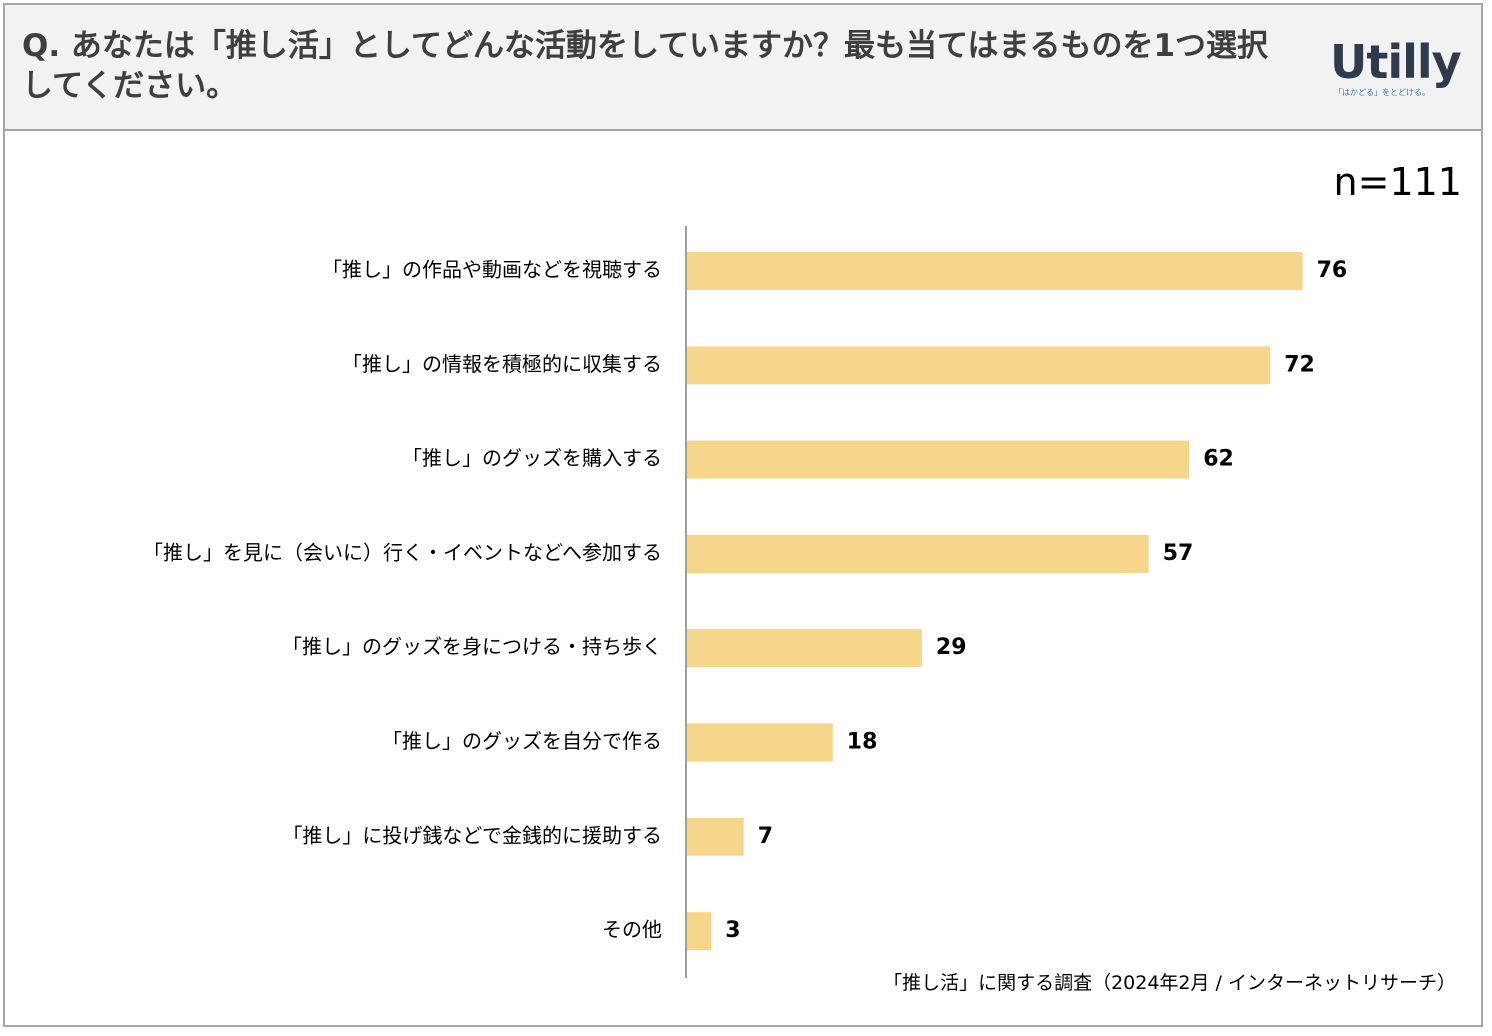  I want to click on category-label: 「推し」を見に（会いに）行く・イベントなどへ参加する, so click(402, 552).